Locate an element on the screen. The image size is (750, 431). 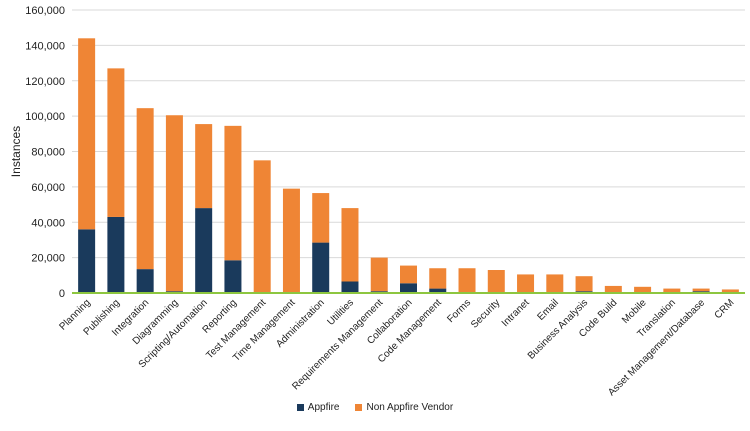
y-tick-label: 40,000 is located at coordinates (48, 223).